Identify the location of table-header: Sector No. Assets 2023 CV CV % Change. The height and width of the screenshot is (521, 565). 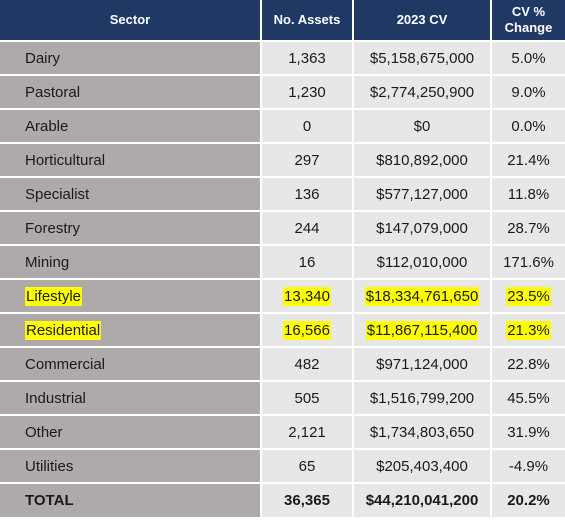
(282, 21).